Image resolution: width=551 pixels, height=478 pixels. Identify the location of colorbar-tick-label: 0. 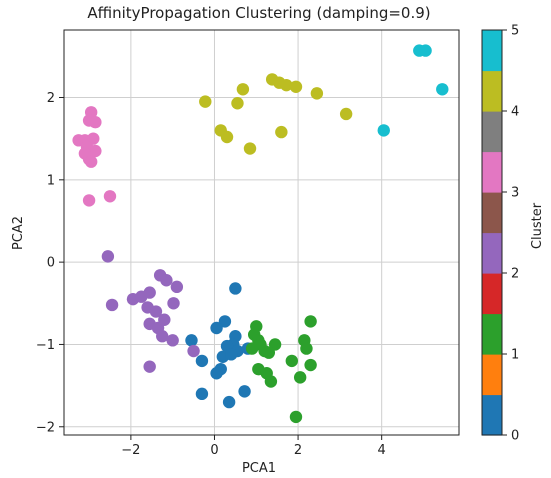
(515, 436).